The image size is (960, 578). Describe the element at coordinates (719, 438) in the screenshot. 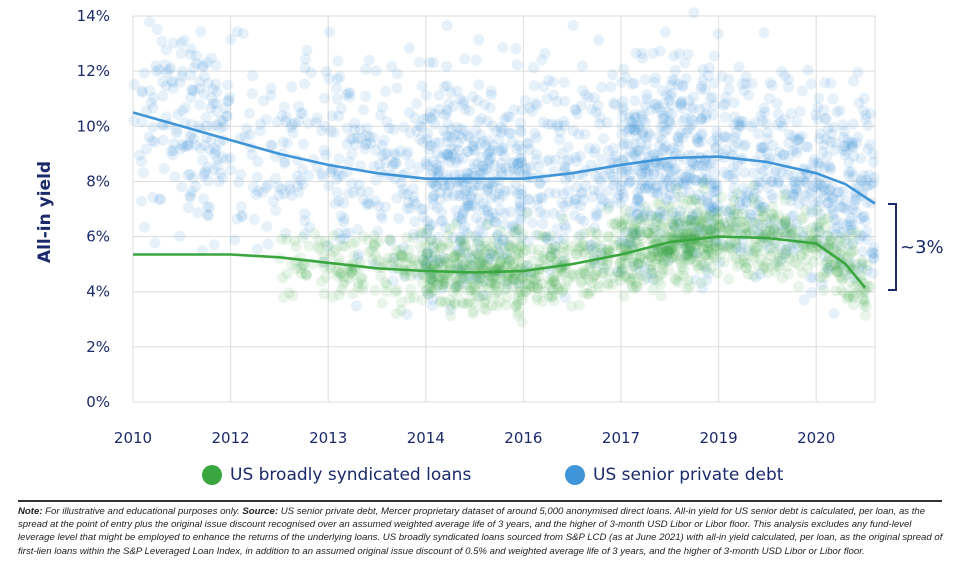

I see `x-tick-label: 2019` at that location.